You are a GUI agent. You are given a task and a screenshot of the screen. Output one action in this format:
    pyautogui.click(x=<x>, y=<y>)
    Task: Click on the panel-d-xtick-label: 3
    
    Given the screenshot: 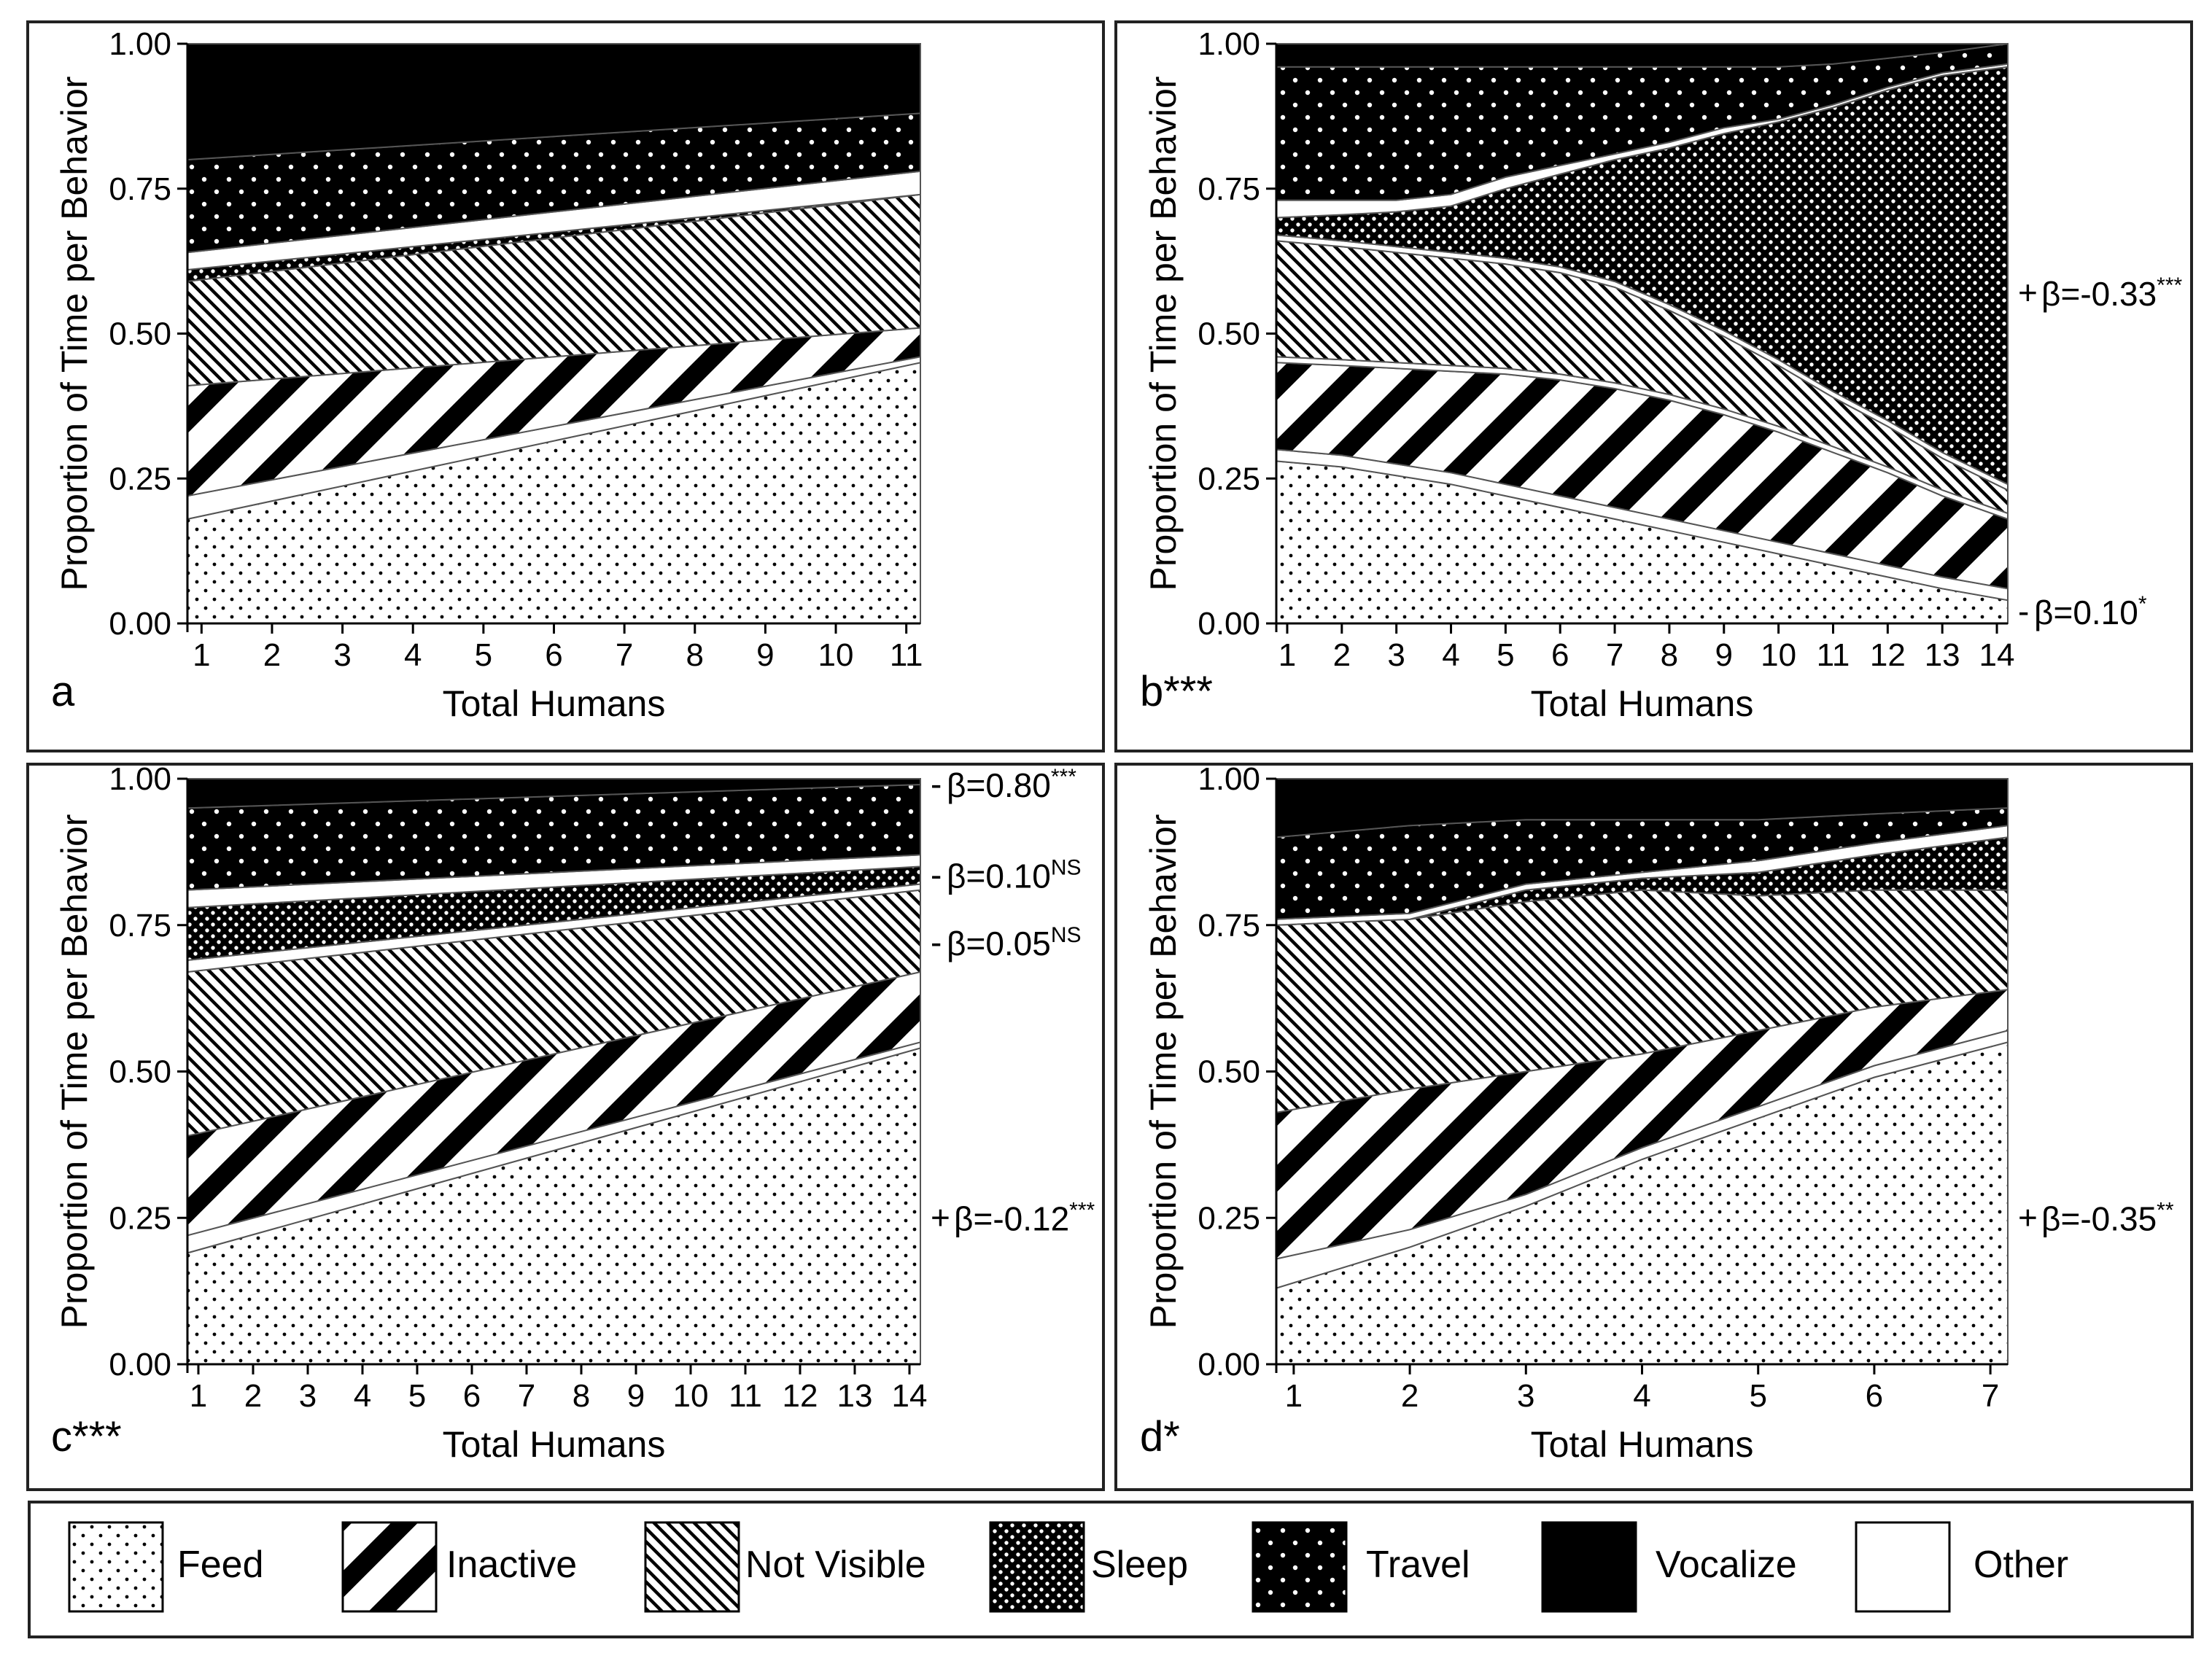 What is the action you would take?
    pyautogui.click(x=1526, y=1396)
    